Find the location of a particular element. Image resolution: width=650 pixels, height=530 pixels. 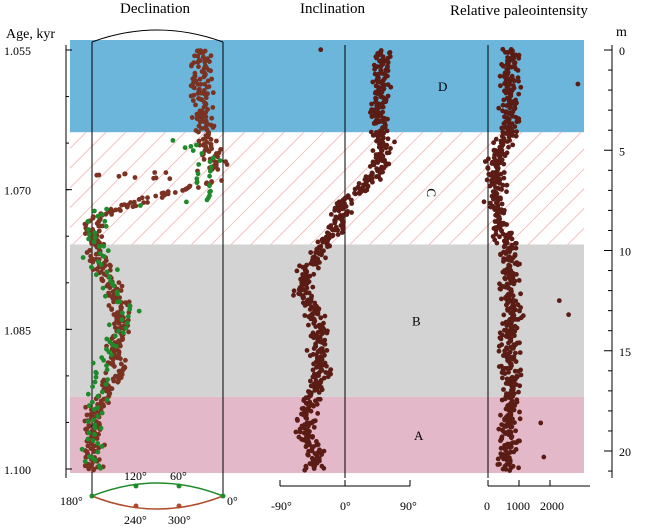

paleointensity-tick-2000: 2000 is located at coordinates (552, 506).